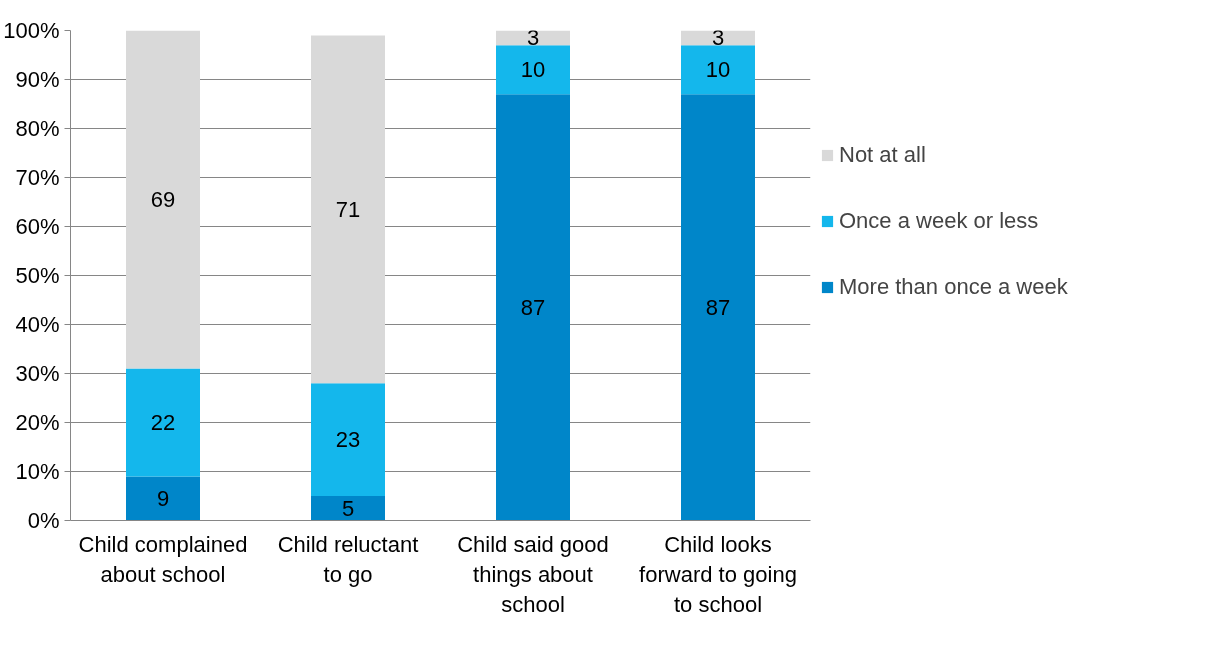 The height and width of the screenshot is (658, 1210). I want to click on data-label: 23, so click(348, 440).